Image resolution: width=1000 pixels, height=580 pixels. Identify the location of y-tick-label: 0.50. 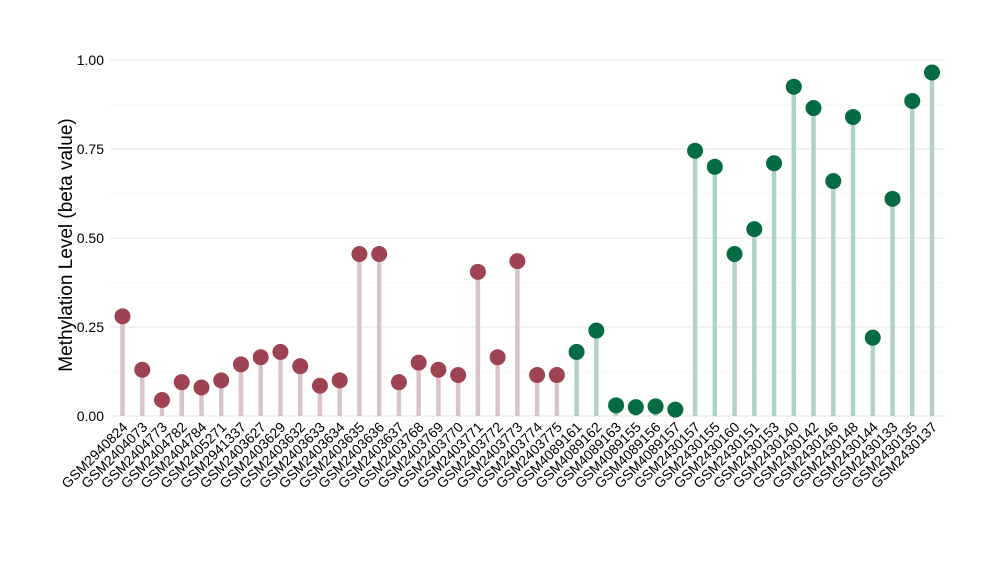
(90, 238).